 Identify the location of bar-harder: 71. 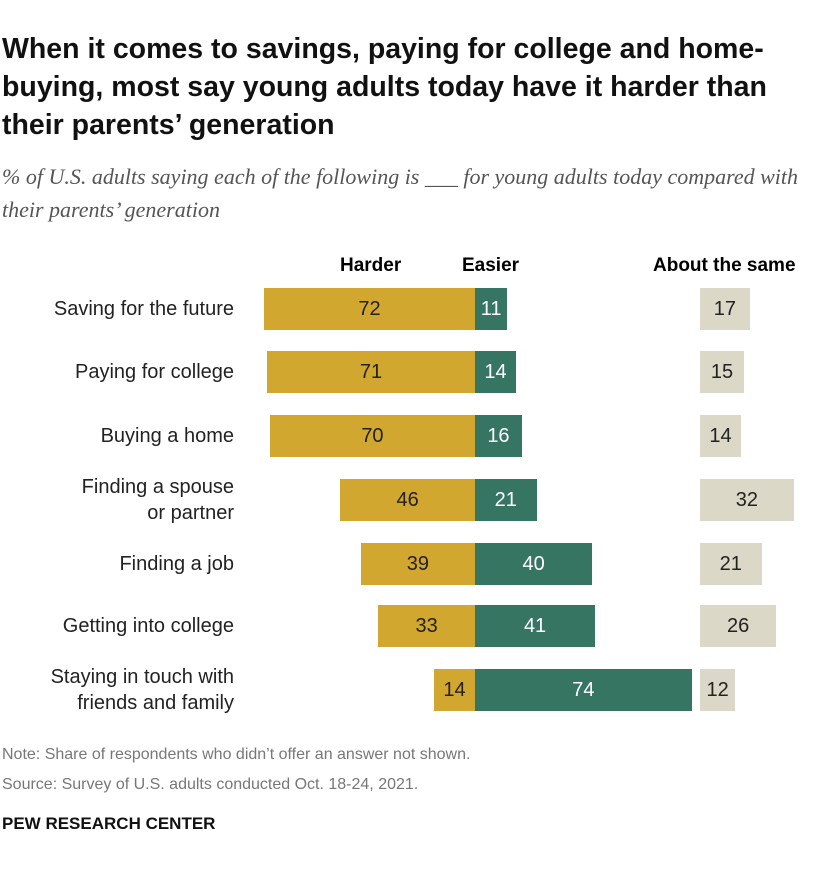
(370, 372).